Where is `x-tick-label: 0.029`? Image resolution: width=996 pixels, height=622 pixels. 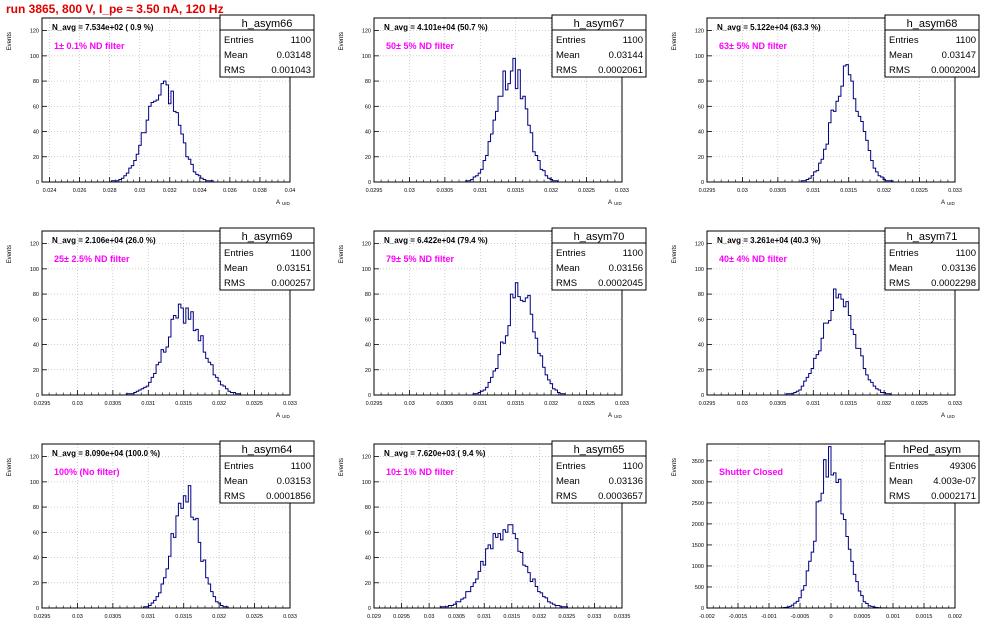 x-tick-label: 0.029 is located at coordinates (374, 617).